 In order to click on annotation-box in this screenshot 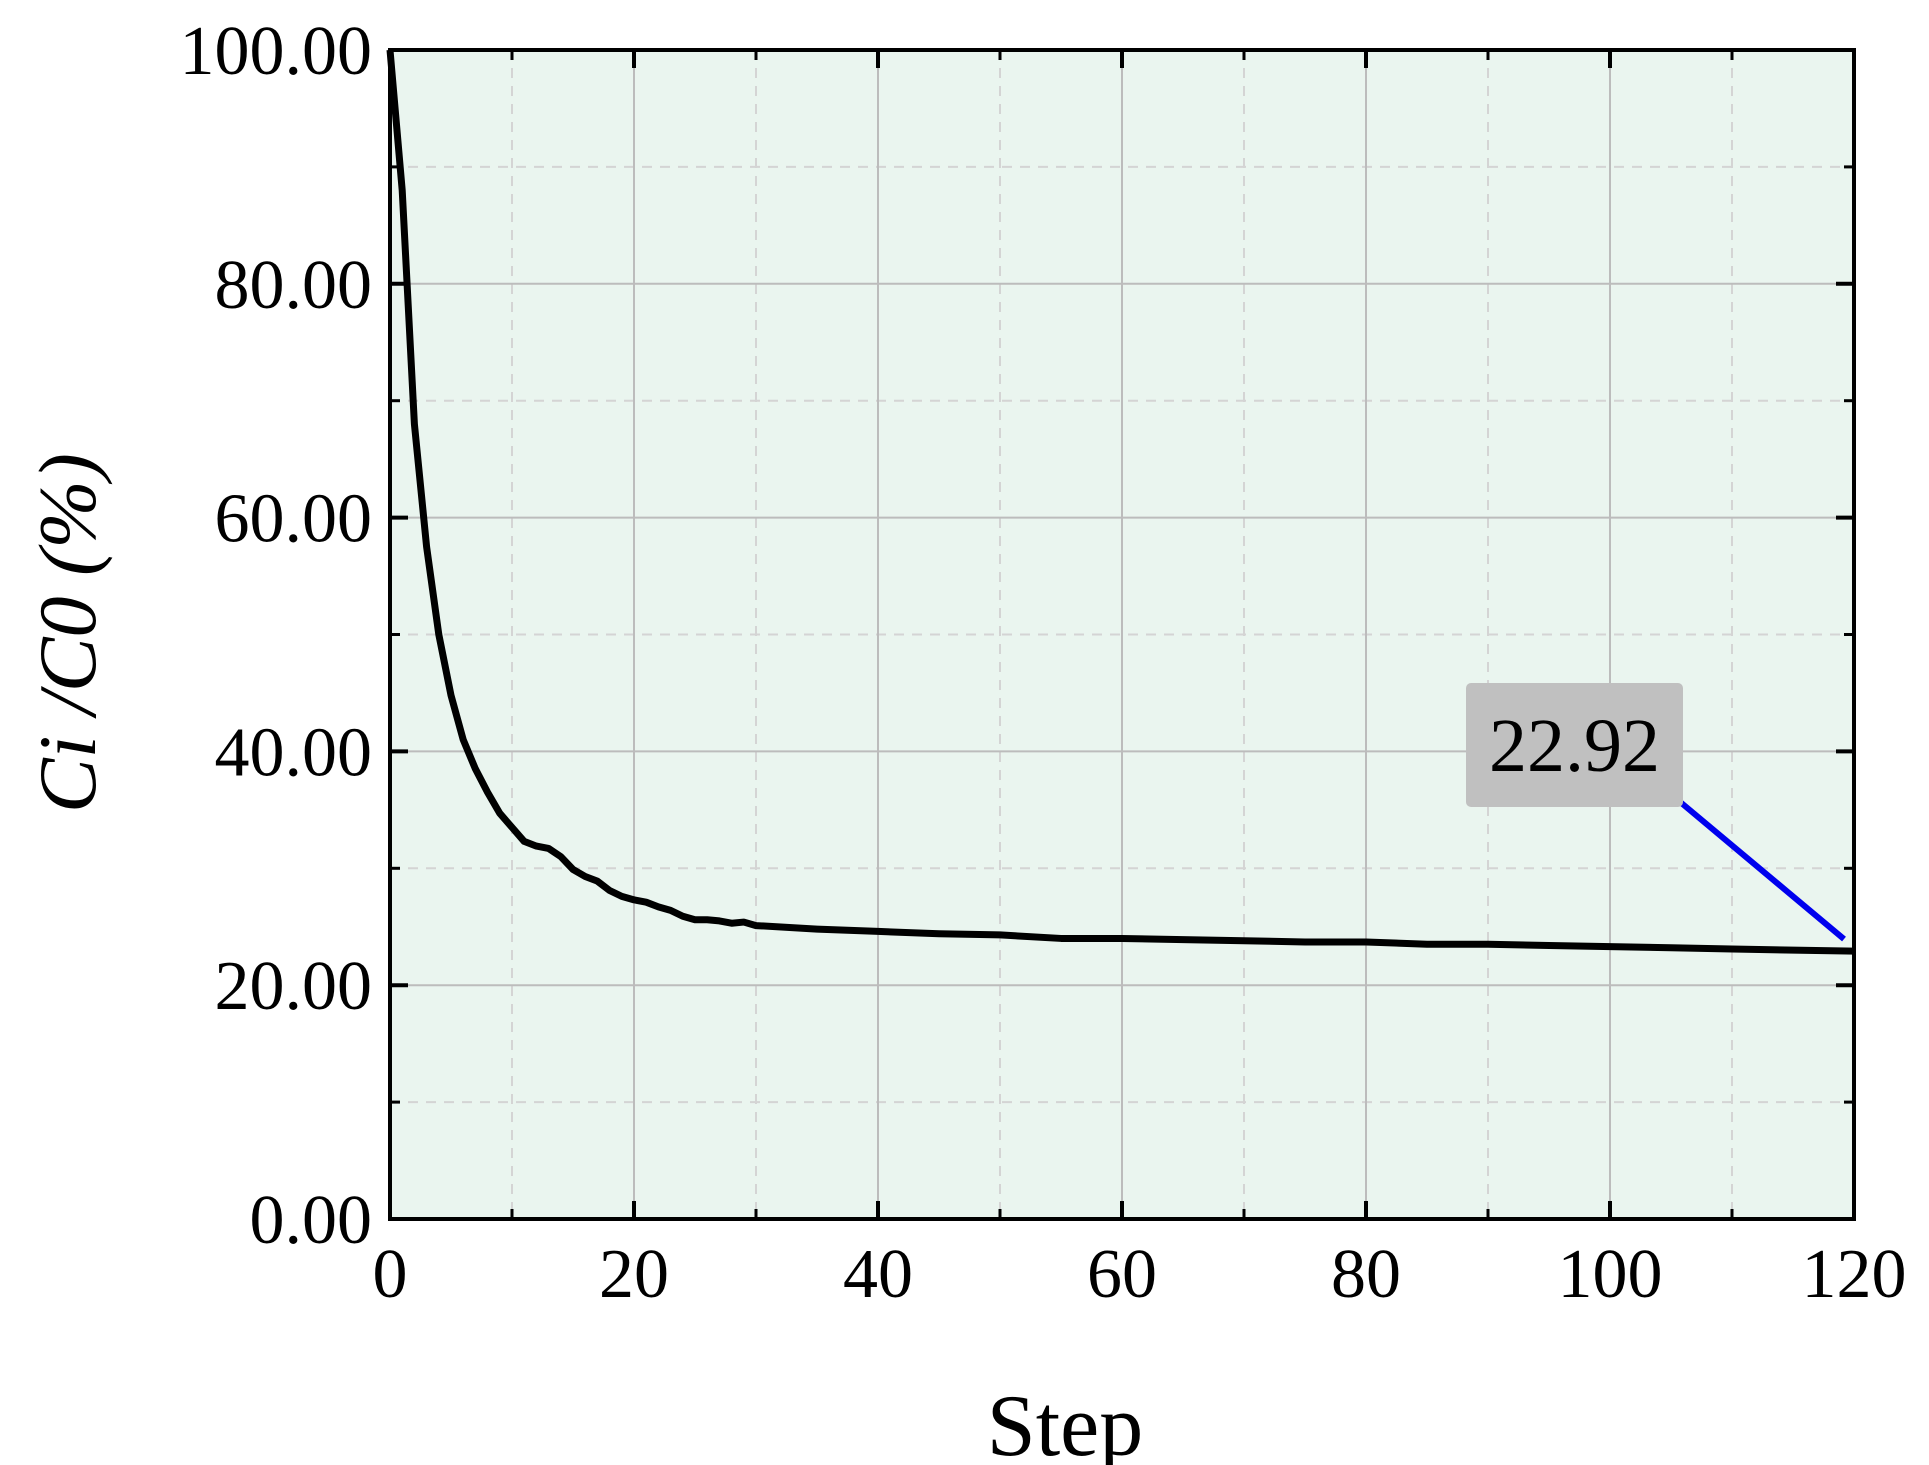, I will do `click(1574, 745)`.